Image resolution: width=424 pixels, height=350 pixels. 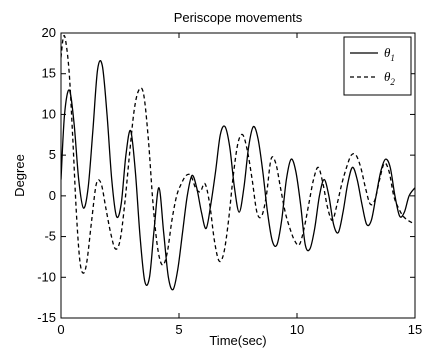 What do you see at coordinates (415, 329) in the screenshot?
I see `x-tick-label: 15` at bounding box center [415, 329].